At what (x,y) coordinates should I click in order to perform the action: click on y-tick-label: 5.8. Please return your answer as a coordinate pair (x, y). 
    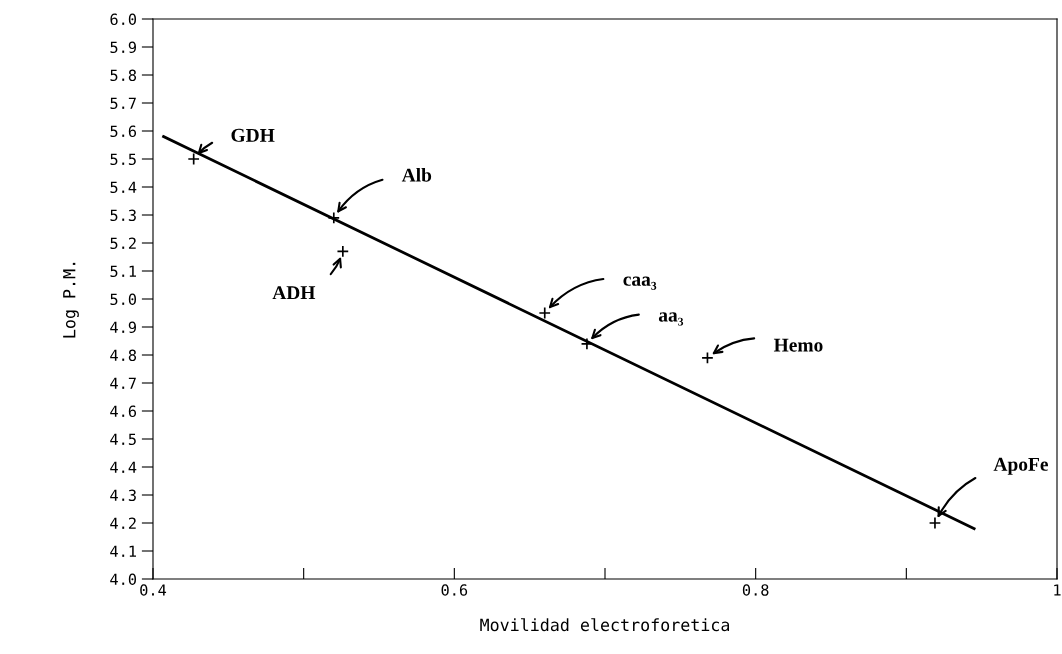
    Looking at the image, I should click on (123, 75).